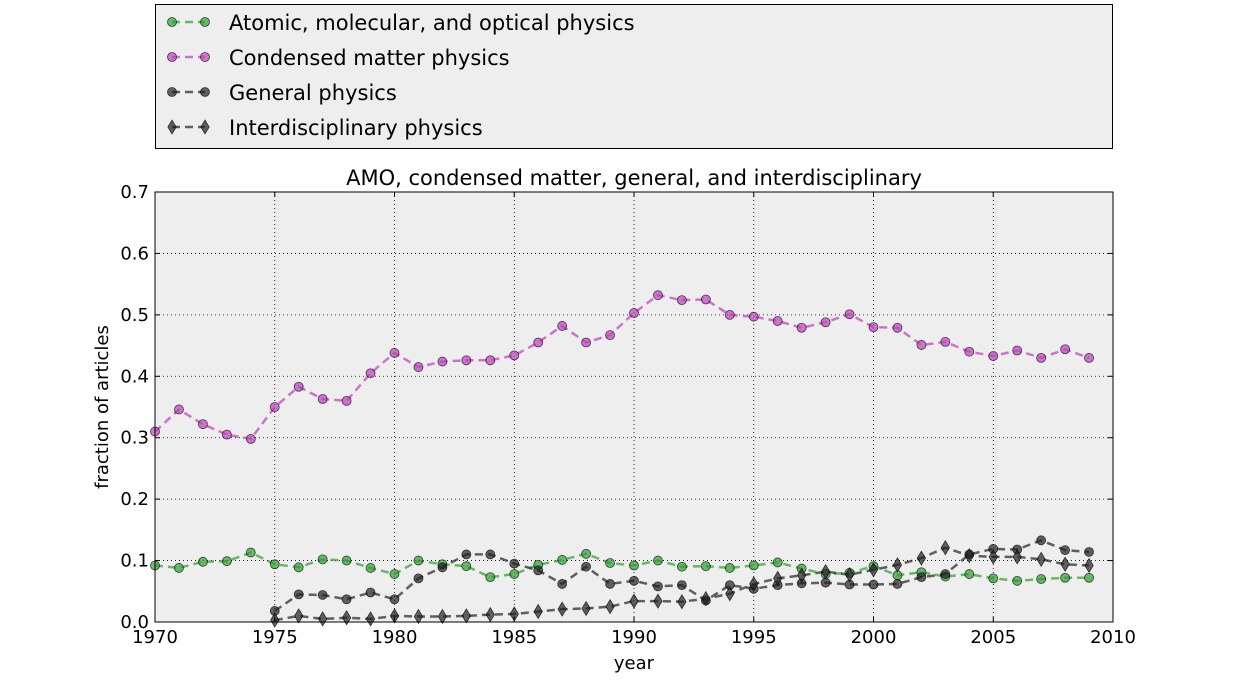 The height and width of the screenshot is (681, 1236). I want to click on legend-item: Condensed matter physics, so click(338, 58).